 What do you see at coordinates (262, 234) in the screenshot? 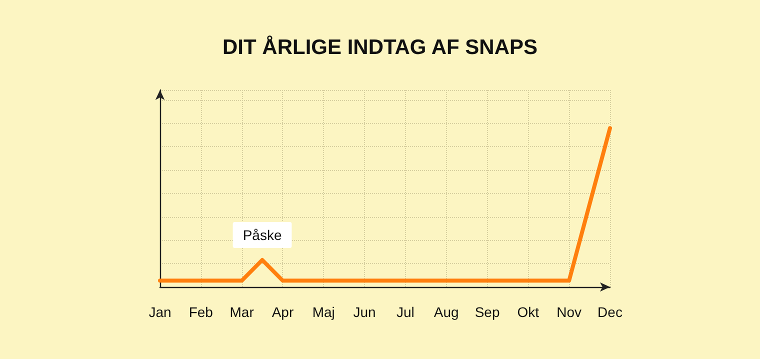
I see `annotation: Påske` at bounding box center [262, 234].